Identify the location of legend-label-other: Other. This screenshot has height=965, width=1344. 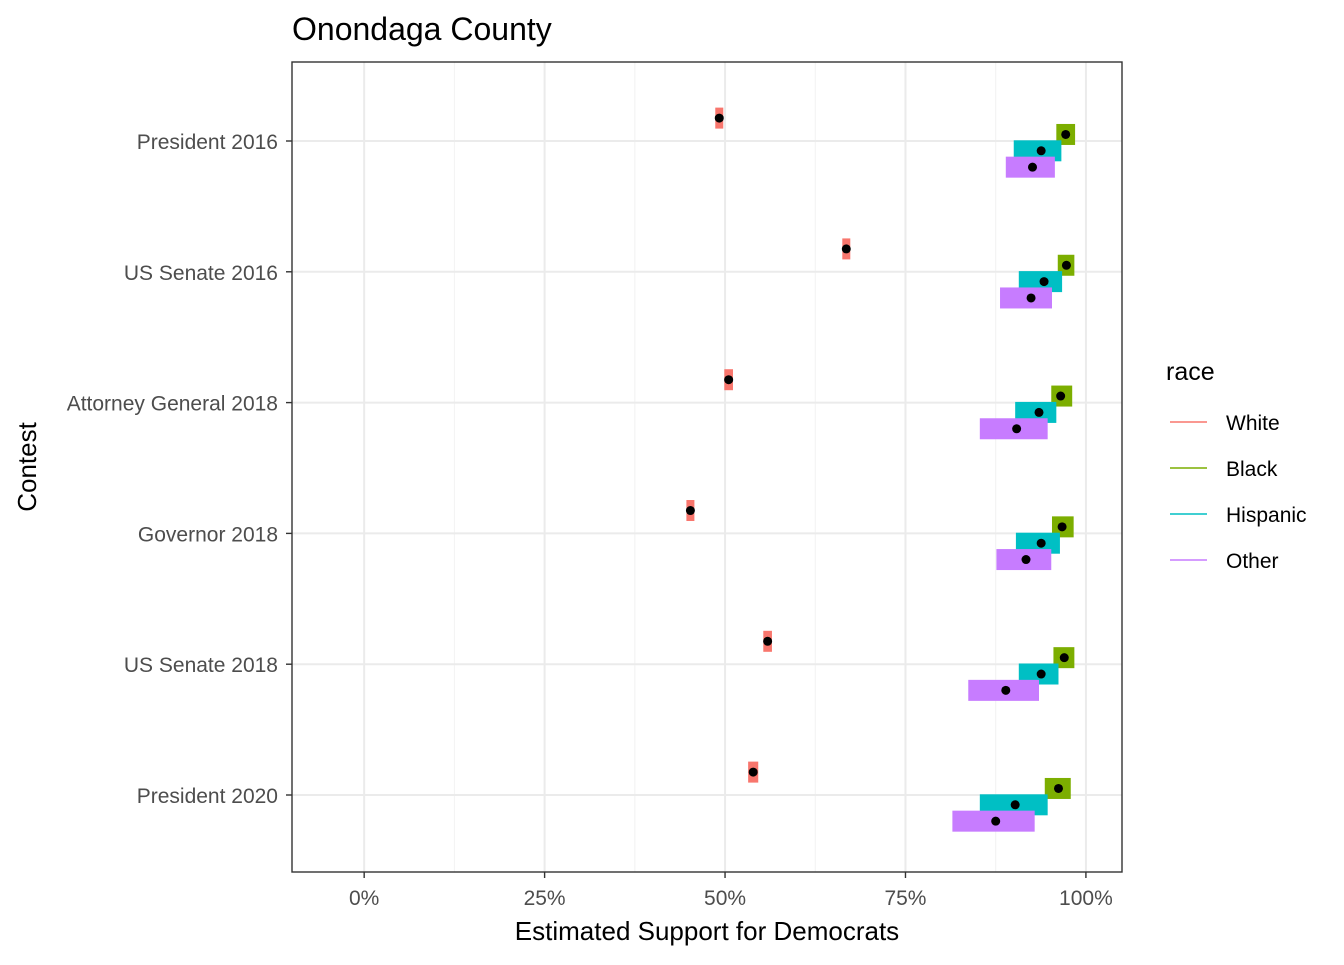
(1252, 561).